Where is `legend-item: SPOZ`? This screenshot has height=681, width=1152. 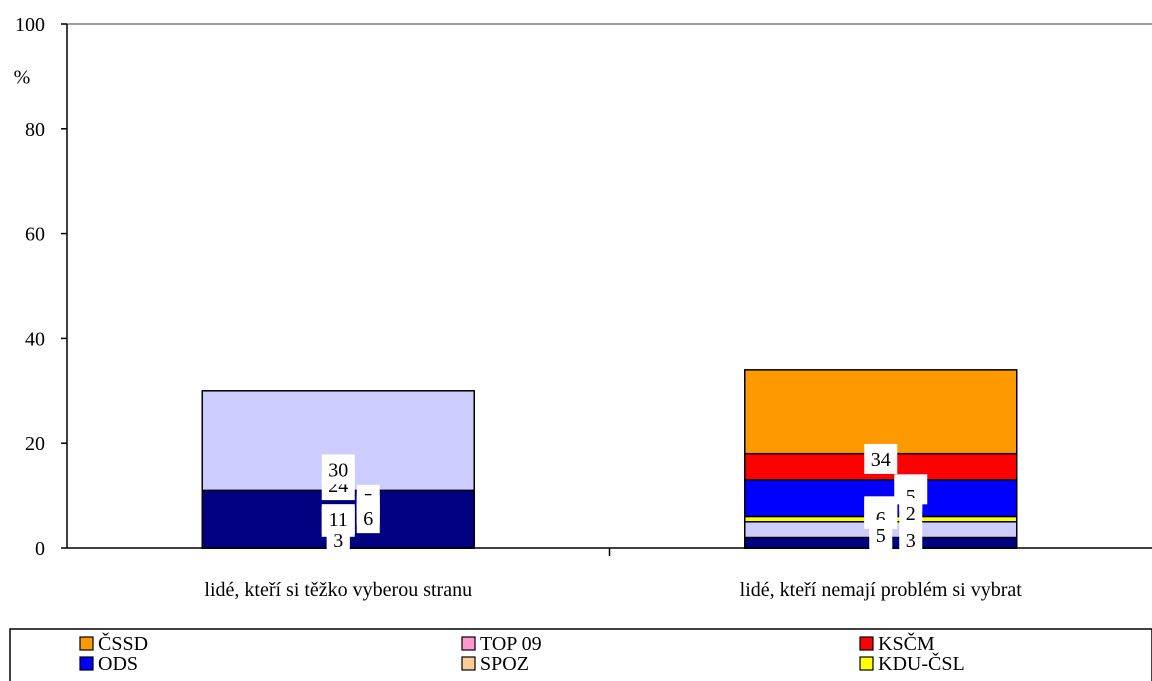 legend-item: SPOZ is located at coordinates (495, 664).